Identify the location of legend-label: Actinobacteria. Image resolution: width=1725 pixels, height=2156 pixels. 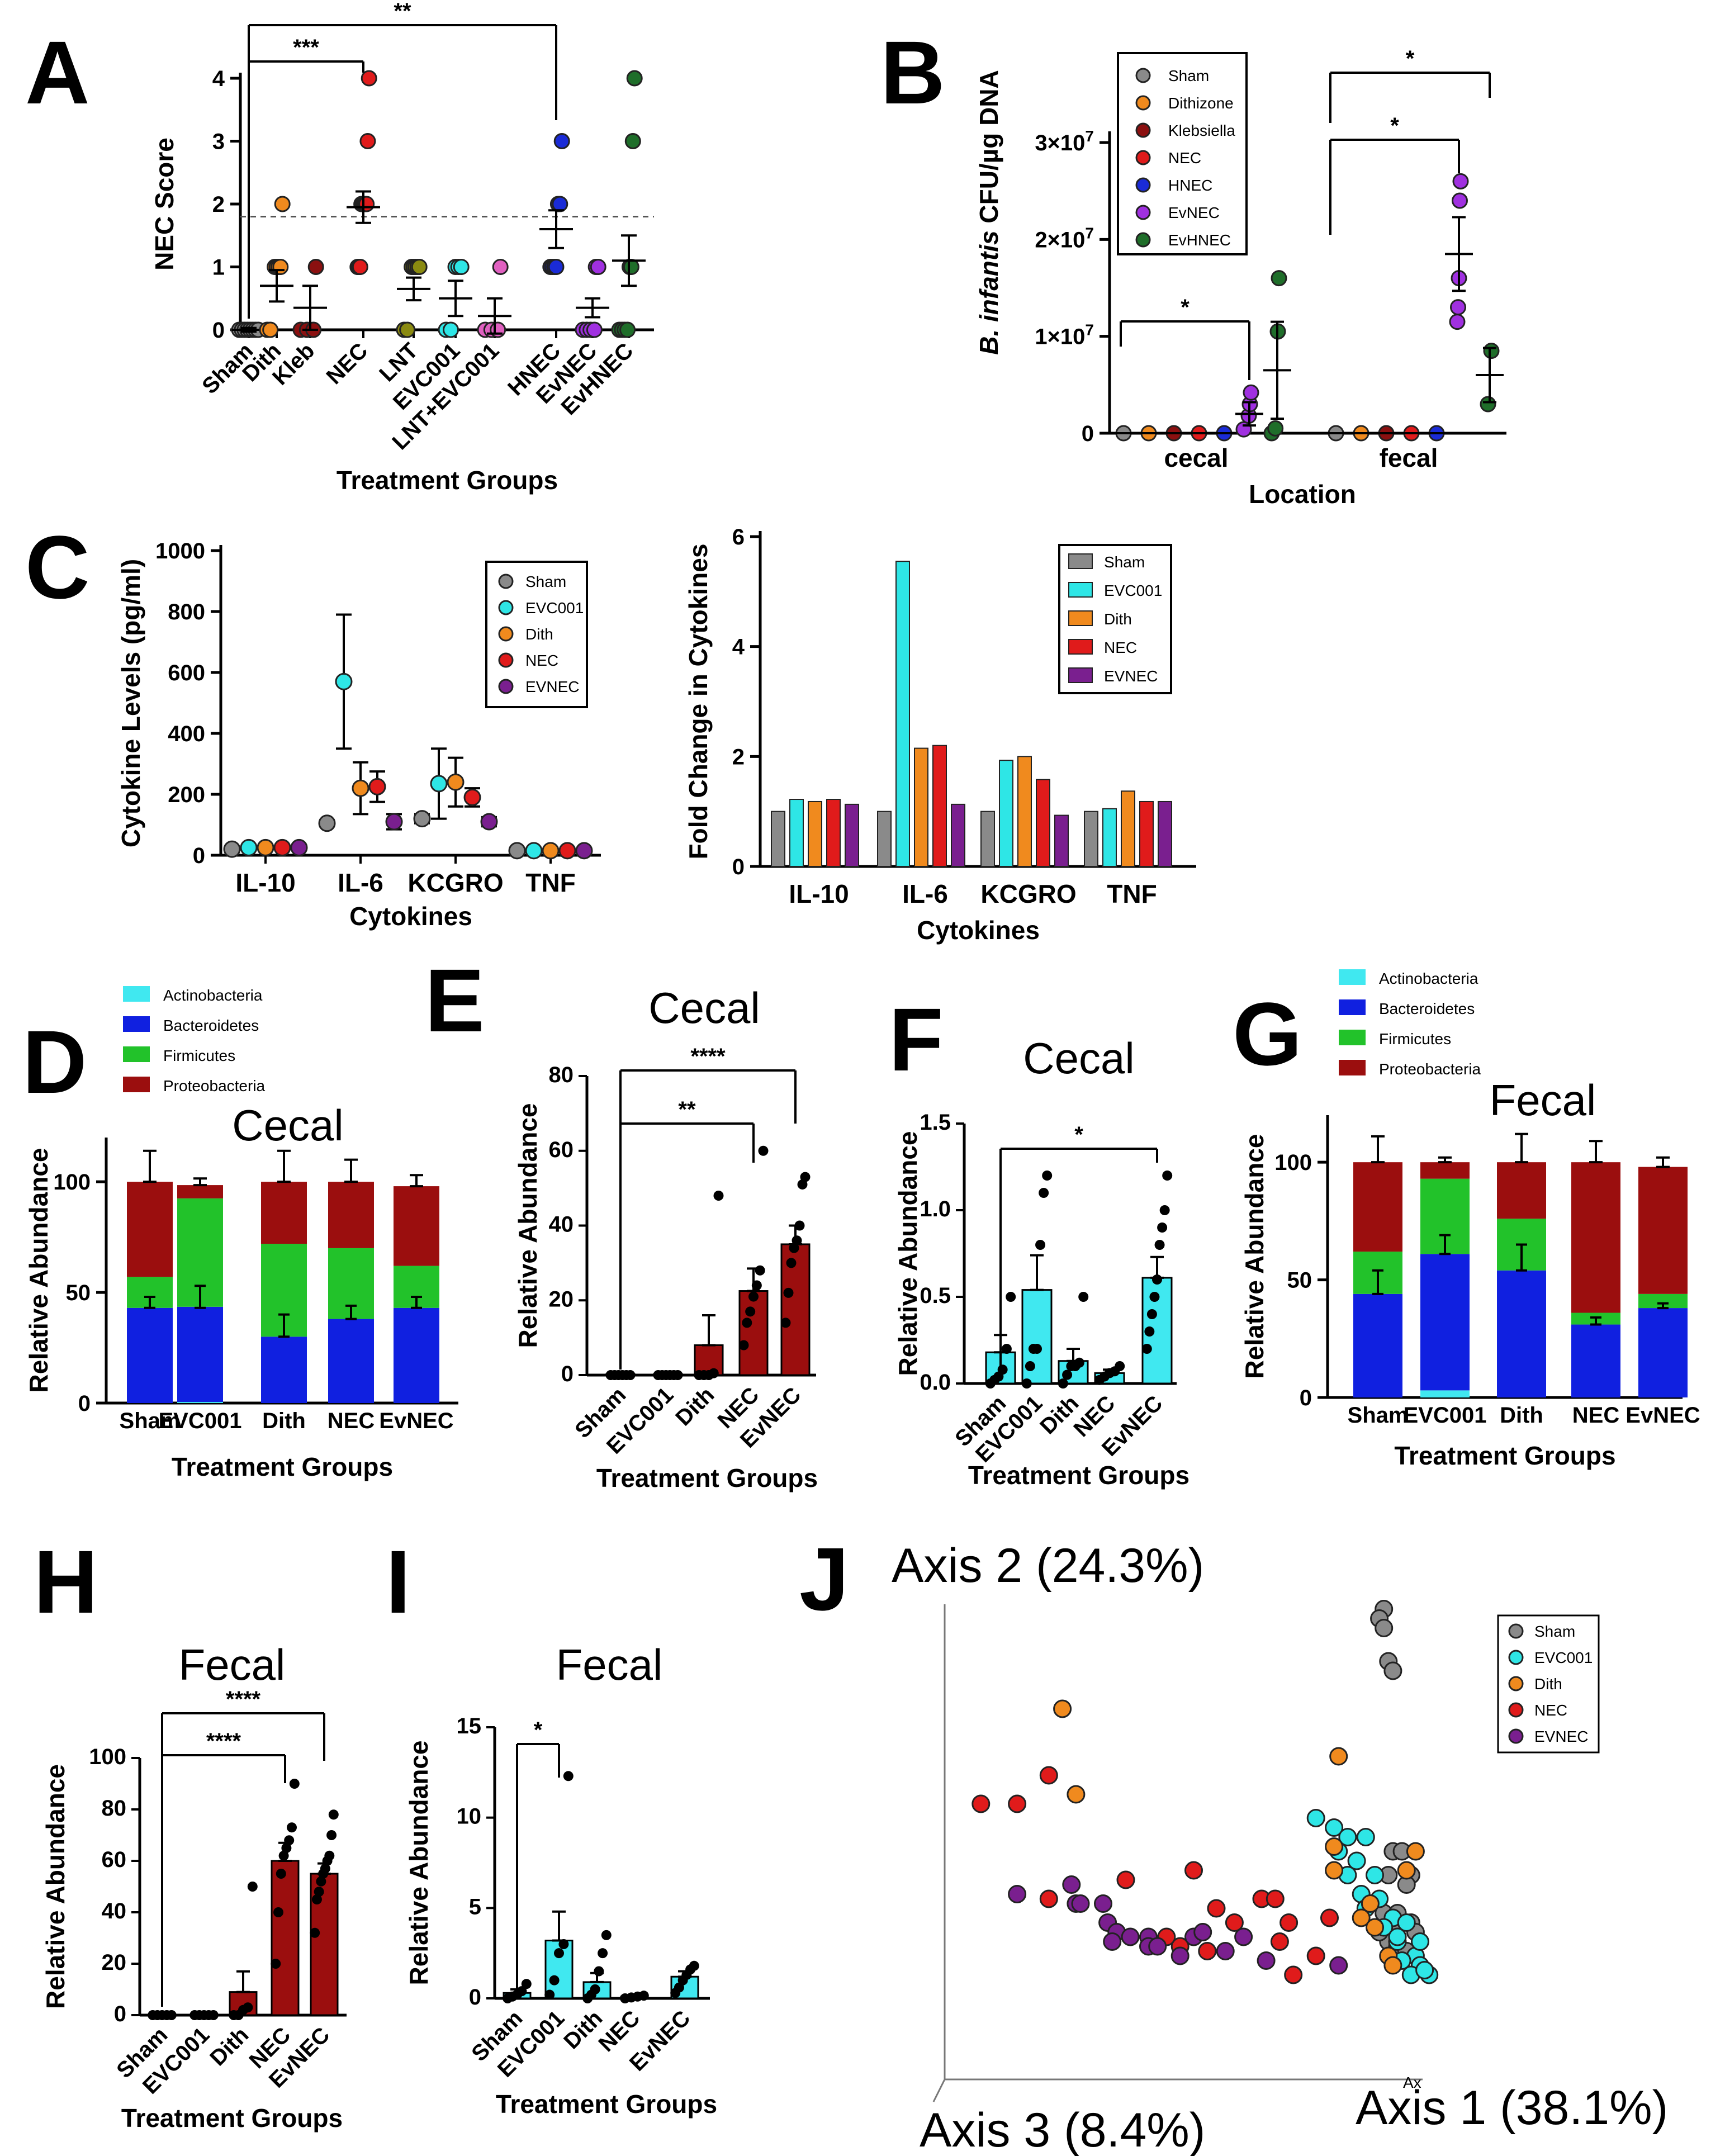
(213, 995).